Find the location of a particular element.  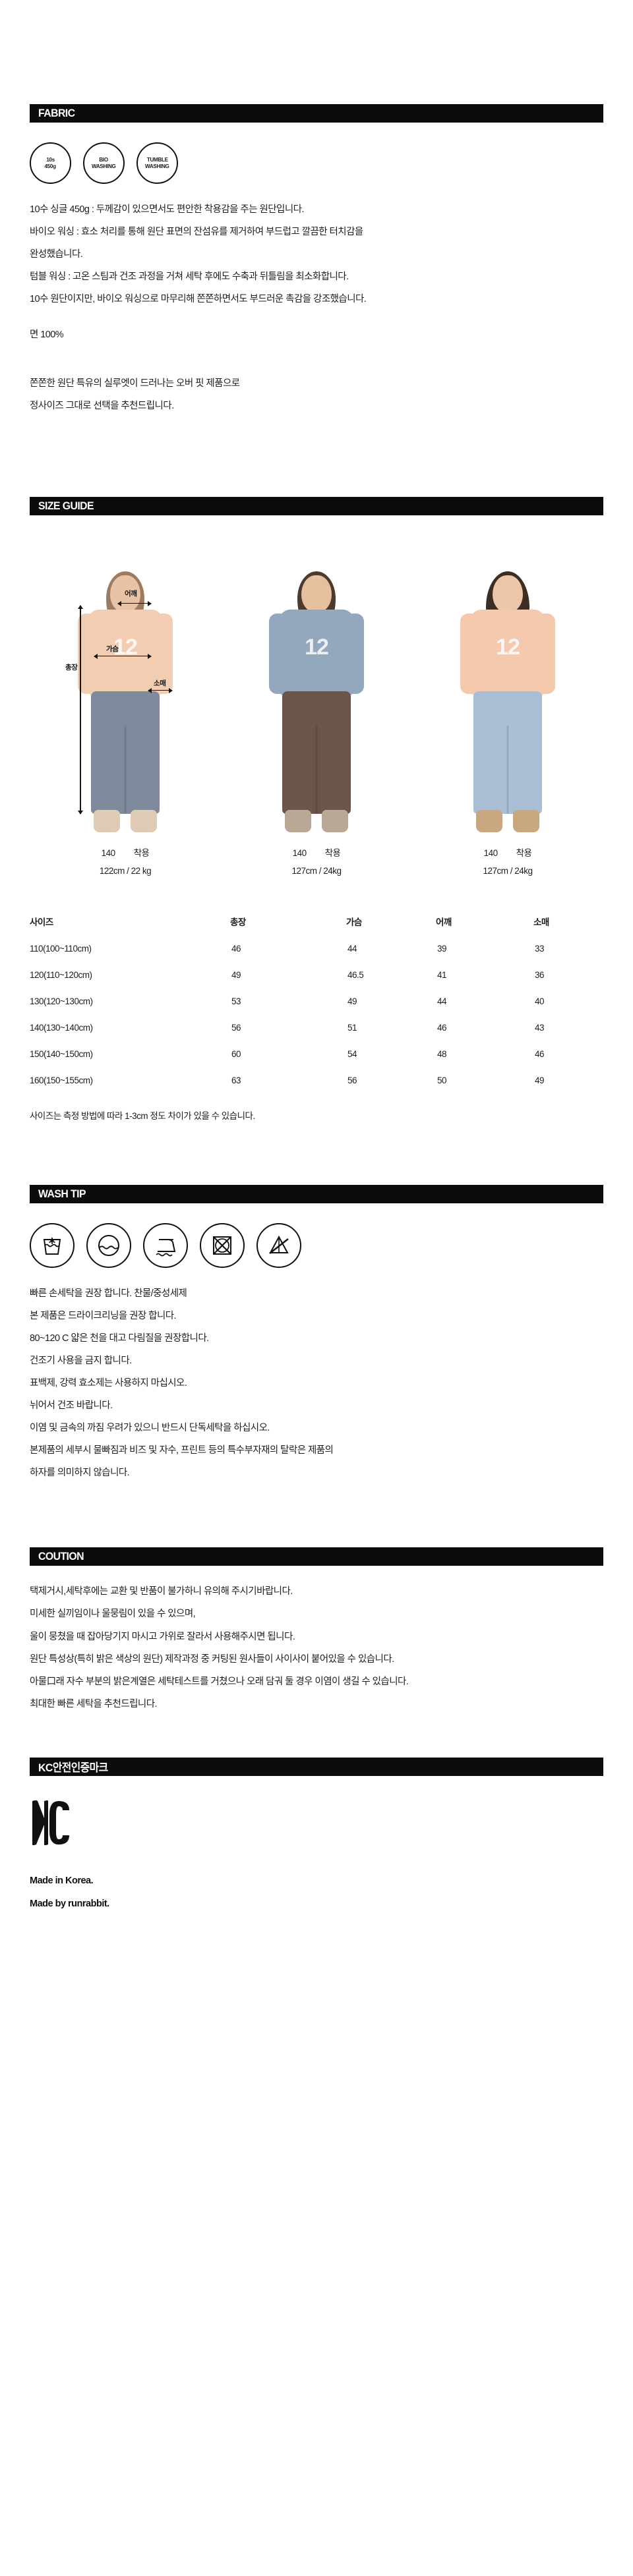

size-table-note: 사이즈는 측정 방법에 따라 1-3cm 정도 차이가 있을 수 있습니다. is located at coordinates (142, 1115).